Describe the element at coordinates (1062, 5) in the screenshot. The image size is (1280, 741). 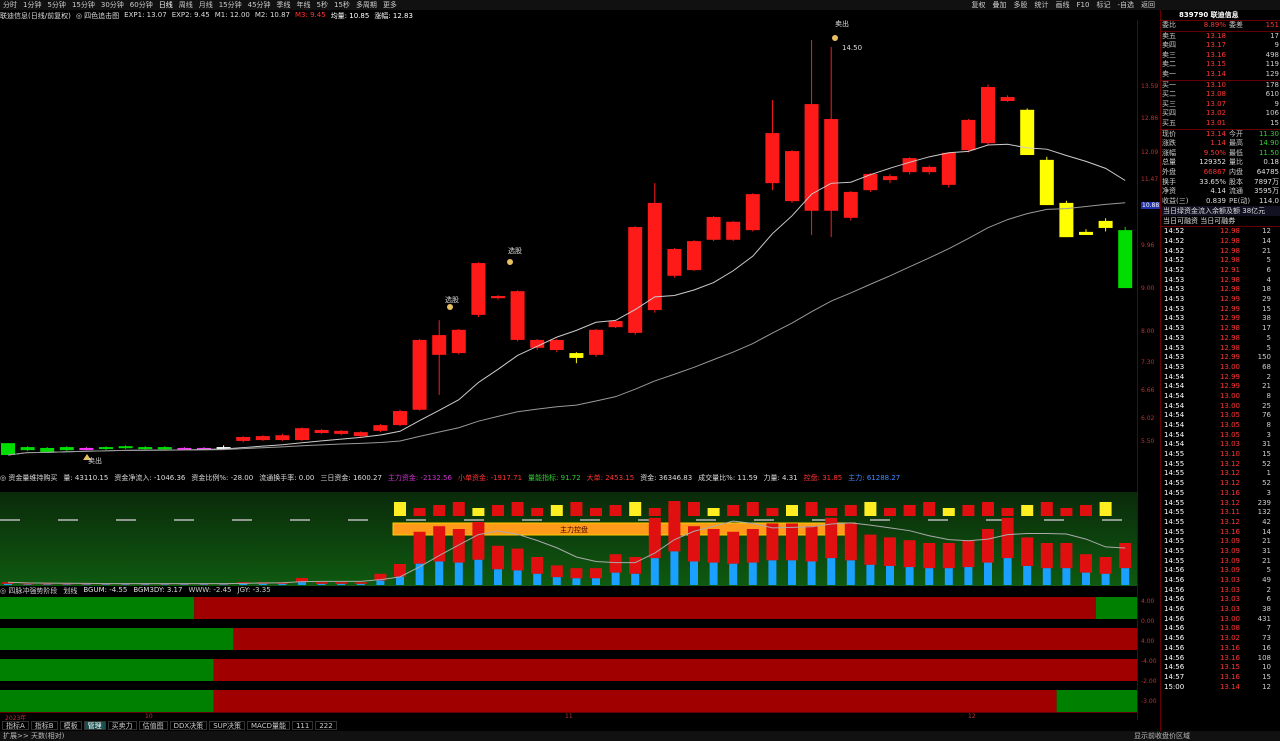
I see `tool-button: 画线` at that location.